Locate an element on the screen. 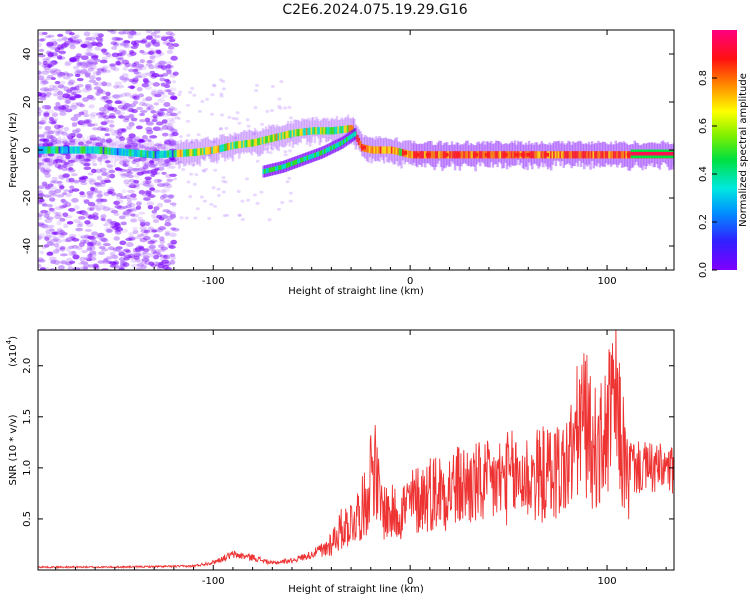 The height and width of the screenshot is (600, 750). spectrogram-ytick-label: 40 is located at coordinates (27, 54).